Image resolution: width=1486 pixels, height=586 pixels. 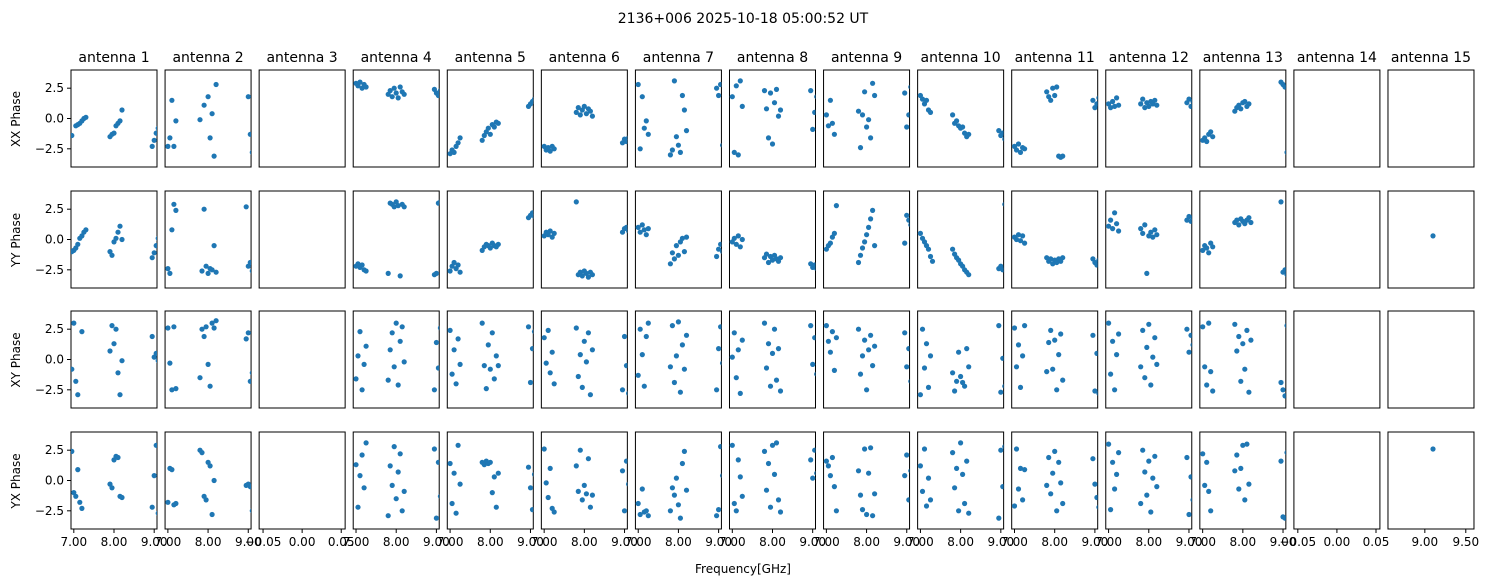 What do you see at coordinates (54, 88) in the screenshot?
I see `y-tick-label: 2.5` at bounding box center [54, 88].